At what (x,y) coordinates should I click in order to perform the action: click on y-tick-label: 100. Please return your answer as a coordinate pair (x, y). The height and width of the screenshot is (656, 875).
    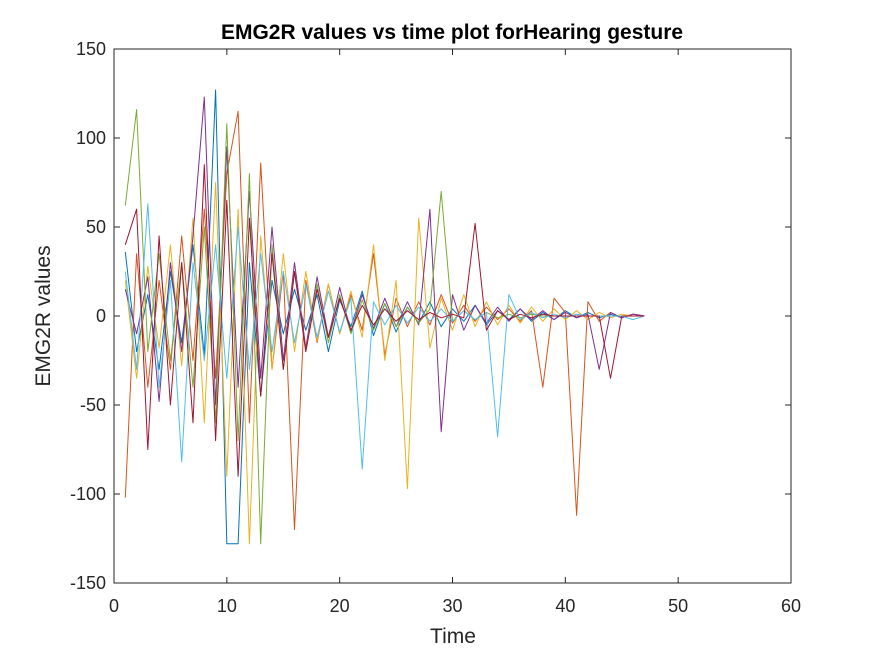
    Looking at the image, I should click on (91, 138).